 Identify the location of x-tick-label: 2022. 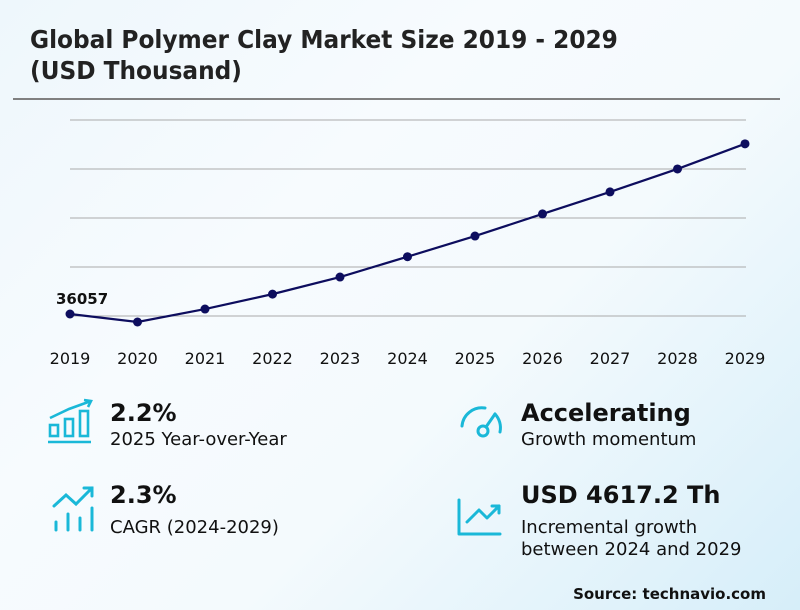
(272, 358).